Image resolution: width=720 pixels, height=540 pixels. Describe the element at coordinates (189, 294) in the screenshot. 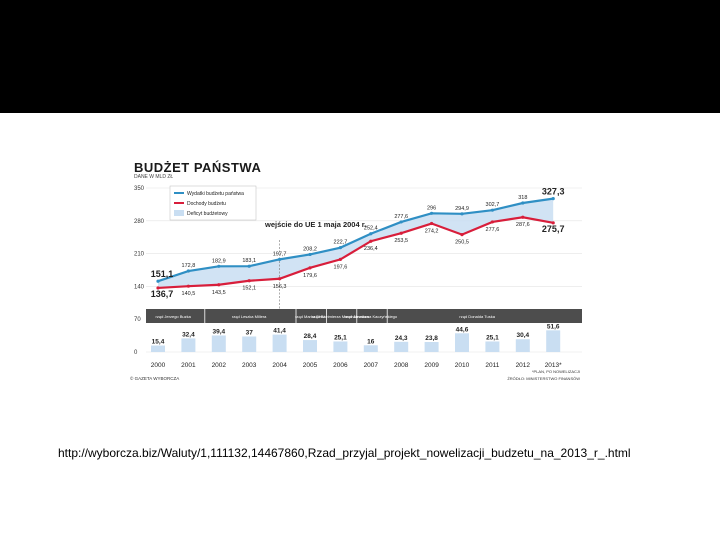

I see `data-label: 140,5` at that location.